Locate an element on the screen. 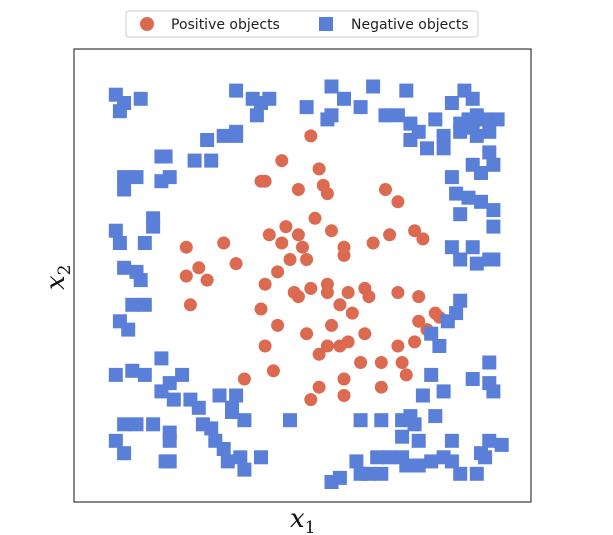 This screenshot has width=613, height=535. legend: Positive objects Negative objects is located at coordinates (302, 24).